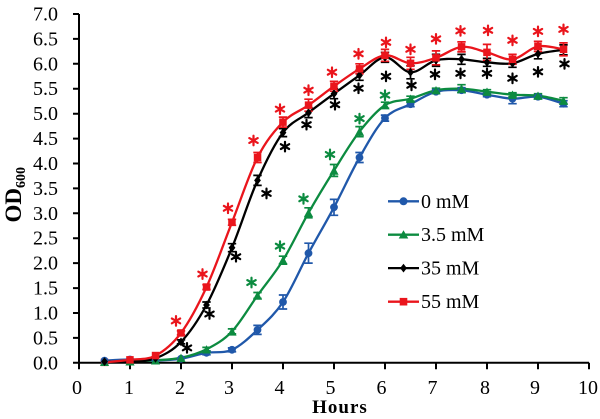 This screenshot has height=419, width=600. Describe the element at coordinates (129, 388) in the screenshot. I see `svg-text: 1` at that location.